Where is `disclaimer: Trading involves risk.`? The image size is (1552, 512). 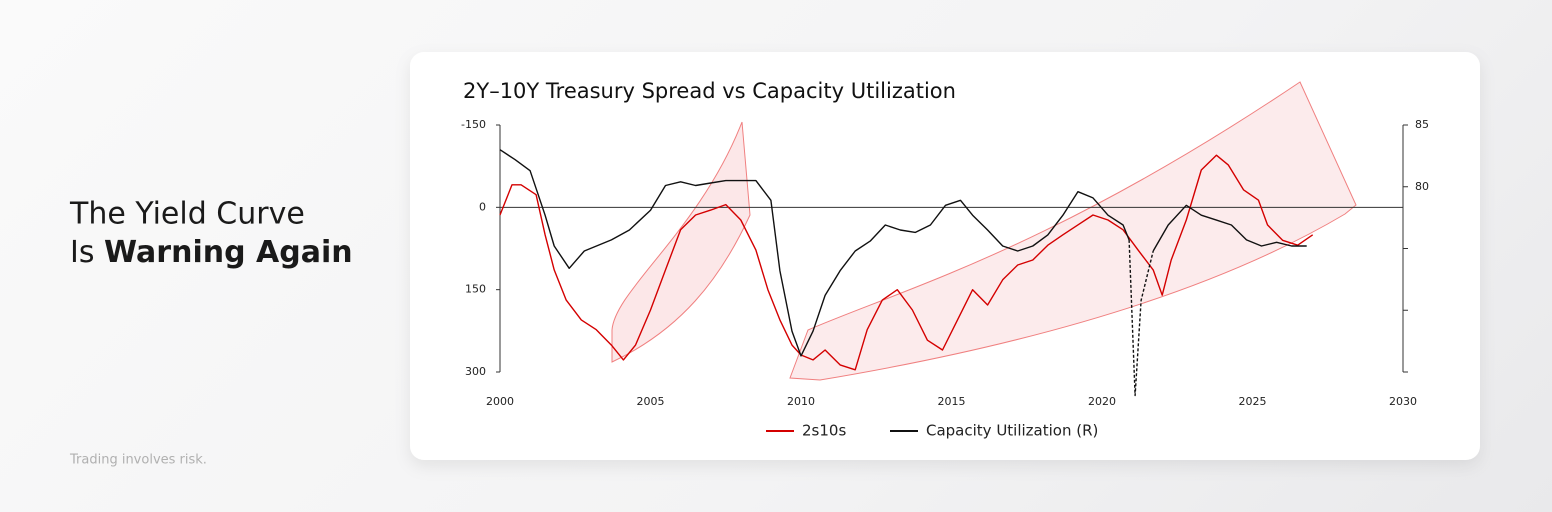 disclaimer: Trading involves risk. is located at coordinates (138, 460).